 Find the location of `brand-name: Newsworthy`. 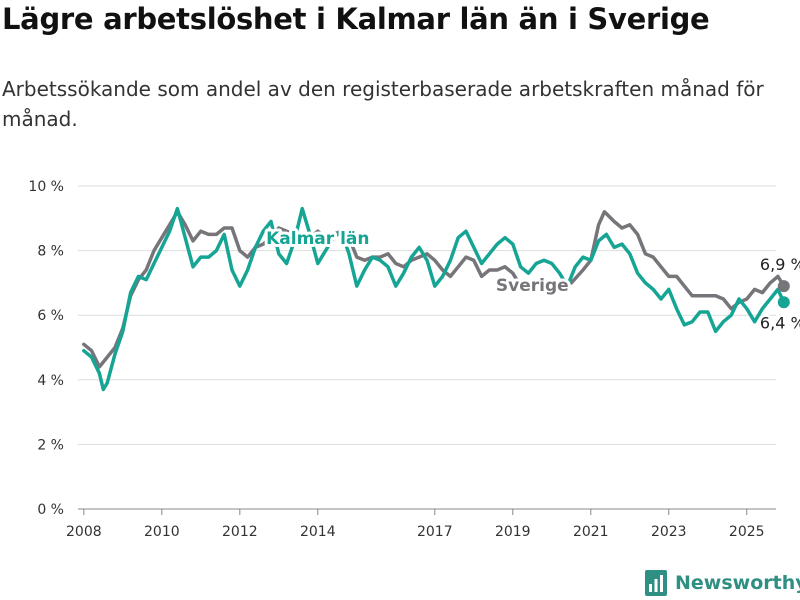

brand-name: Newsworthy is located at coordinates (737, 583).